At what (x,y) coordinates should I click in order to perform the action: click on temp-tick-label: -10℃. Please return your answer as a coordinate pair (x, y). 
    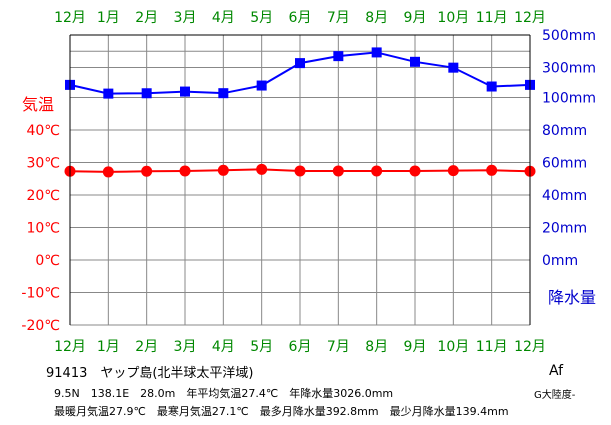
    Looking at the image, I should click on (40, 294).